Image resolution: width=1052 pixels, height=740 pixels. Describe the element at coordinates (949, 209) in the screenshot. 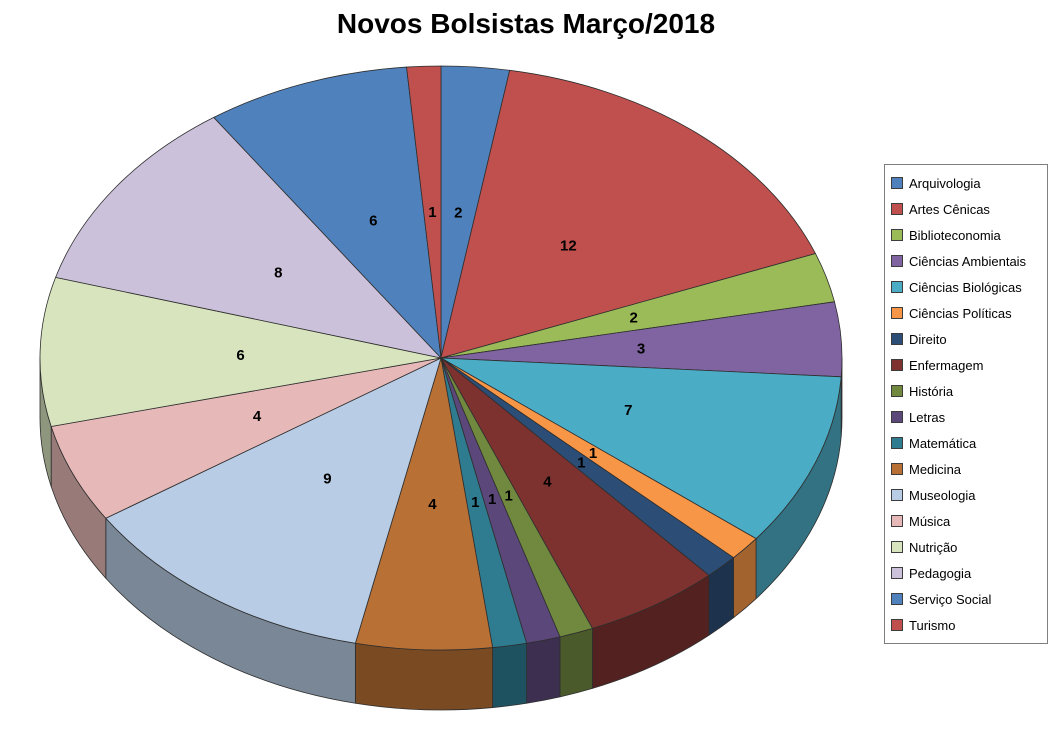

I see `legend-label: Artes Cênicas` at that location.